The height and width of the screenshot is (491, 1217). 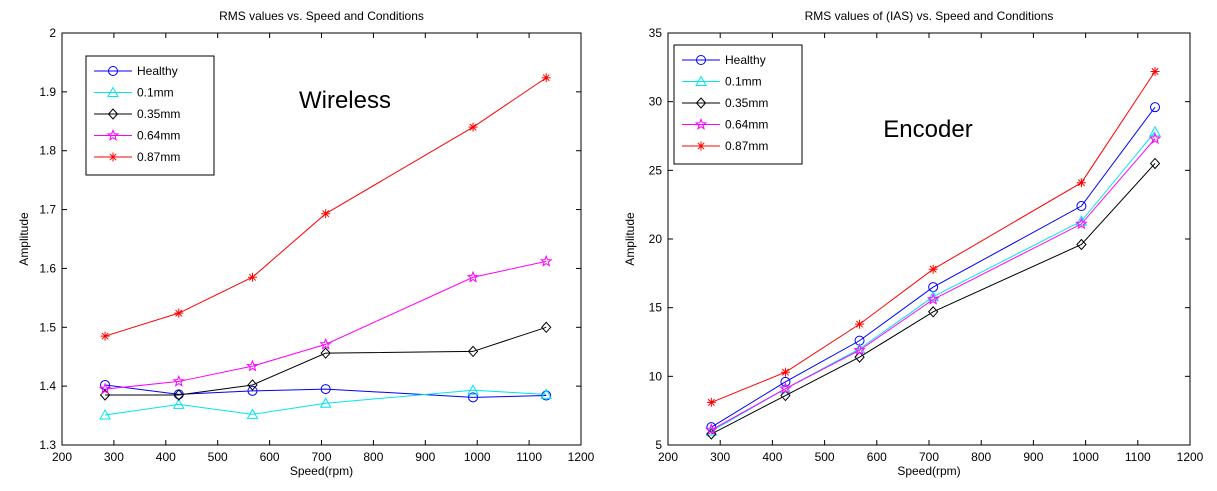 What do you see at coordinates (47, 268) in the screenshot?
I see `y-tick-label: 1.6` at bounding box center [47, 268].